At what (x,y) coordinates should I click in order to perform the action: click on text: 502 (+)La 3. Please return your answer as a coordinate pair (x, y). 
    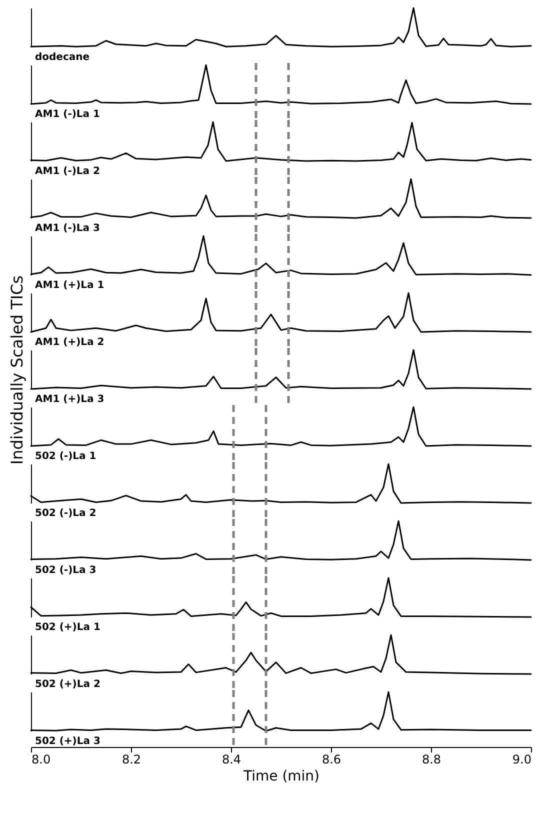
    Looking at the image, I should click on (67, 741).